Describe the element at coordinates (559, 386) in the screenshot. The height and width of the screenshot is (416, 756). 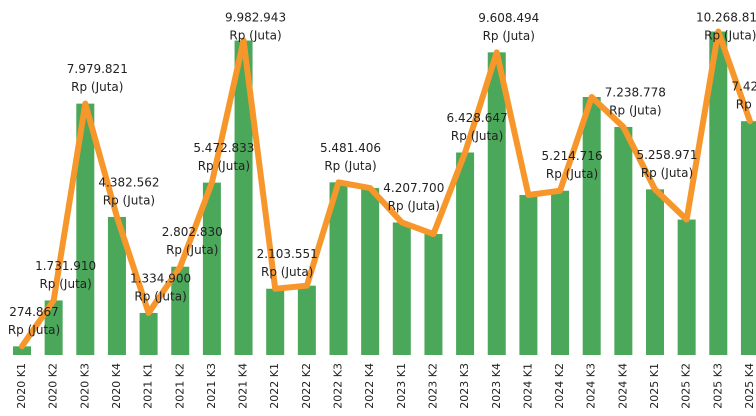
I see `x-tick-label: 2024 K2` at that location.